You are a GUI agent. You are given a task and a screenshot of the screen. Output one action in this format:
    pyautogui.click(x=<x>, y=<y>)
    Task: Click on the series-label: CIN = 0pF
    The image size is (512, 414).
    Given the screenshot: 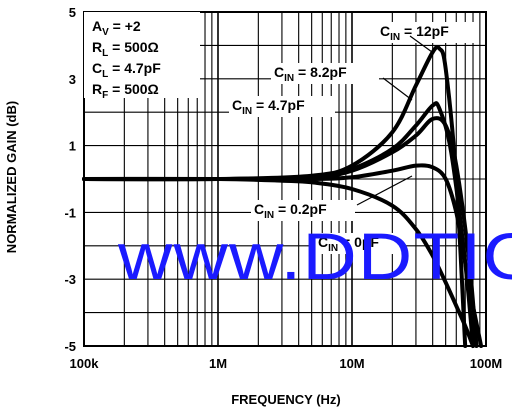 What is the action you would take?
    pyautogui.click(x=348, y=244)
    